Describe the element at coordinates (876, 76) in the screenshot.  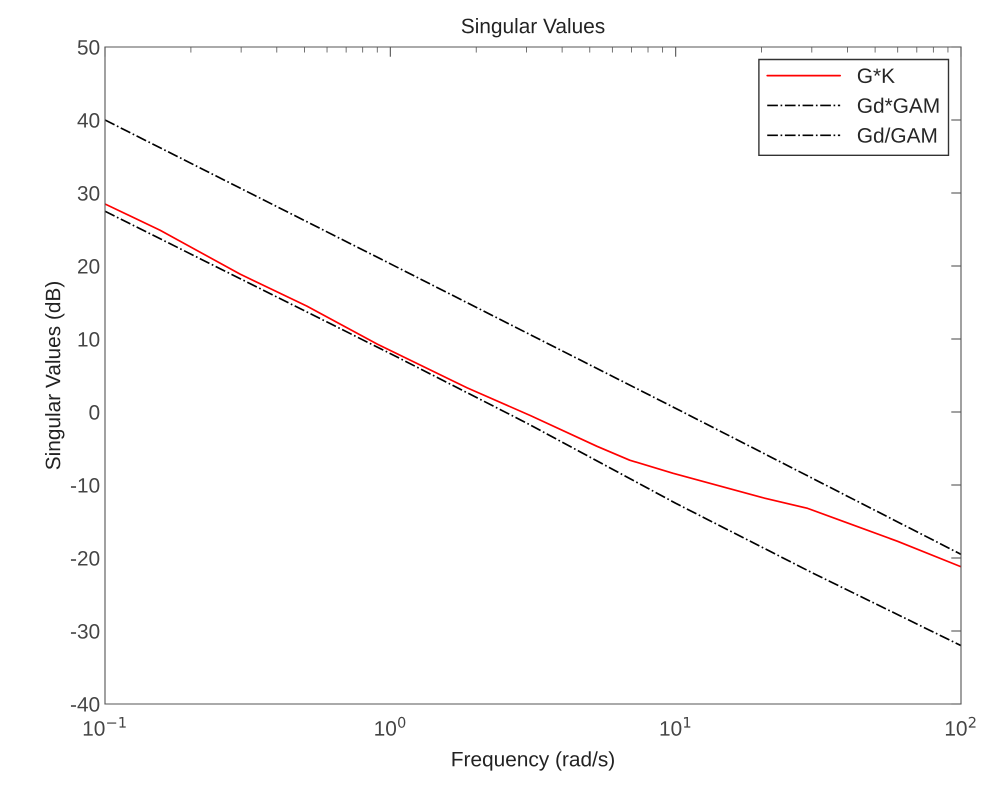
I see `legend-label: G*K` at that location.